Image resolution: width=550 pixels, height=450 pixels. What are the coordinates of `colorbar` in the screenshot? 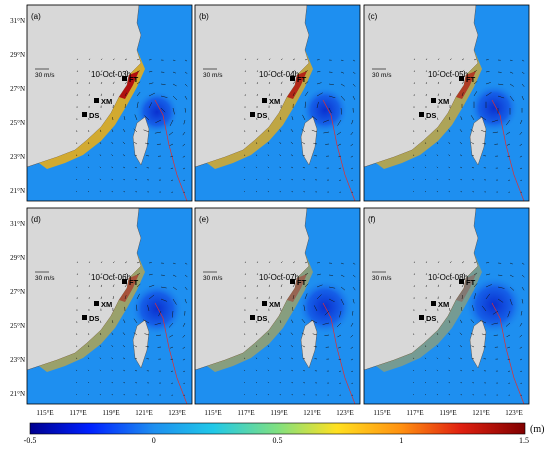 It's located at (277, 428).